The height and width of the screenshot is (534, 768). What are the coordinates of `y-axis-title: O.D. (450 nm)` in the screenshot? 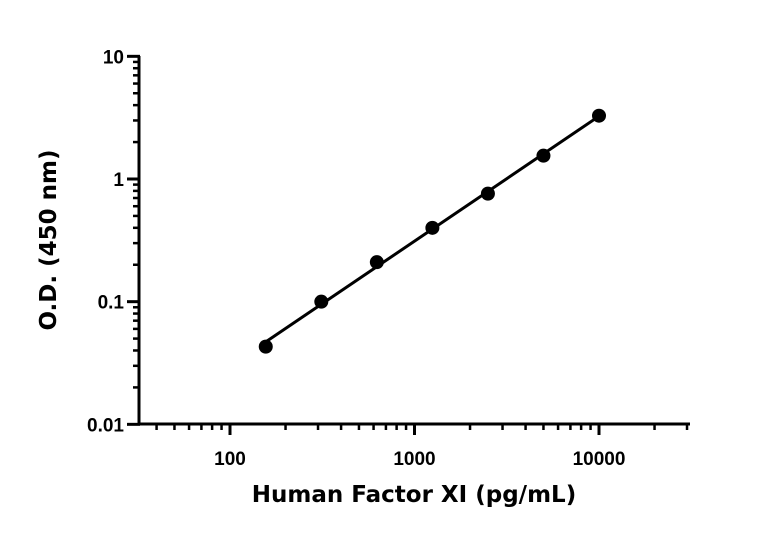 It's located at (49, 239).